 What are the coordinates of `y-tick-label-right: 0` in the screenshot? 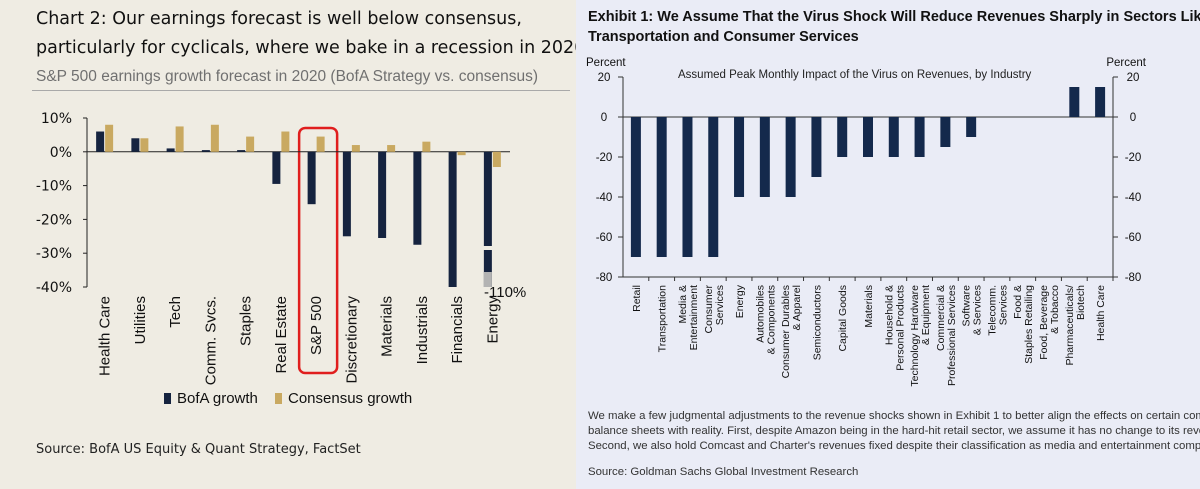 It's located at (1133, 118).